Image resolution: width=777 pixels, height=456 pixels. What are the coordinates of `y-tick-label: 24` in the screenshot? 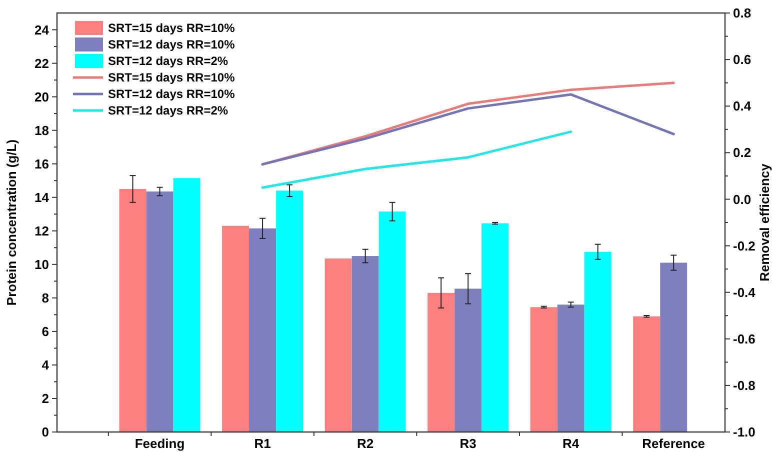 It's located at (42, 30).